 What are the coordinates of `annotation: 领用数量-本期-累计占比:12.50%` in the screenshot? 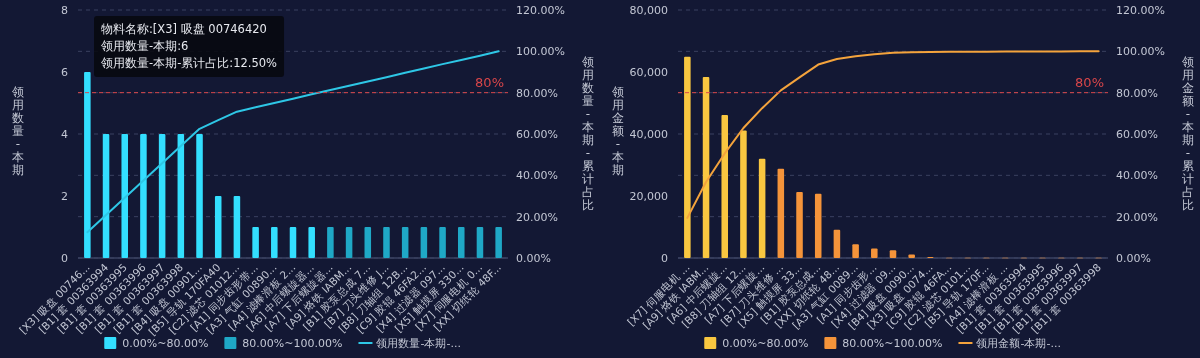 It's located at (189, 63).